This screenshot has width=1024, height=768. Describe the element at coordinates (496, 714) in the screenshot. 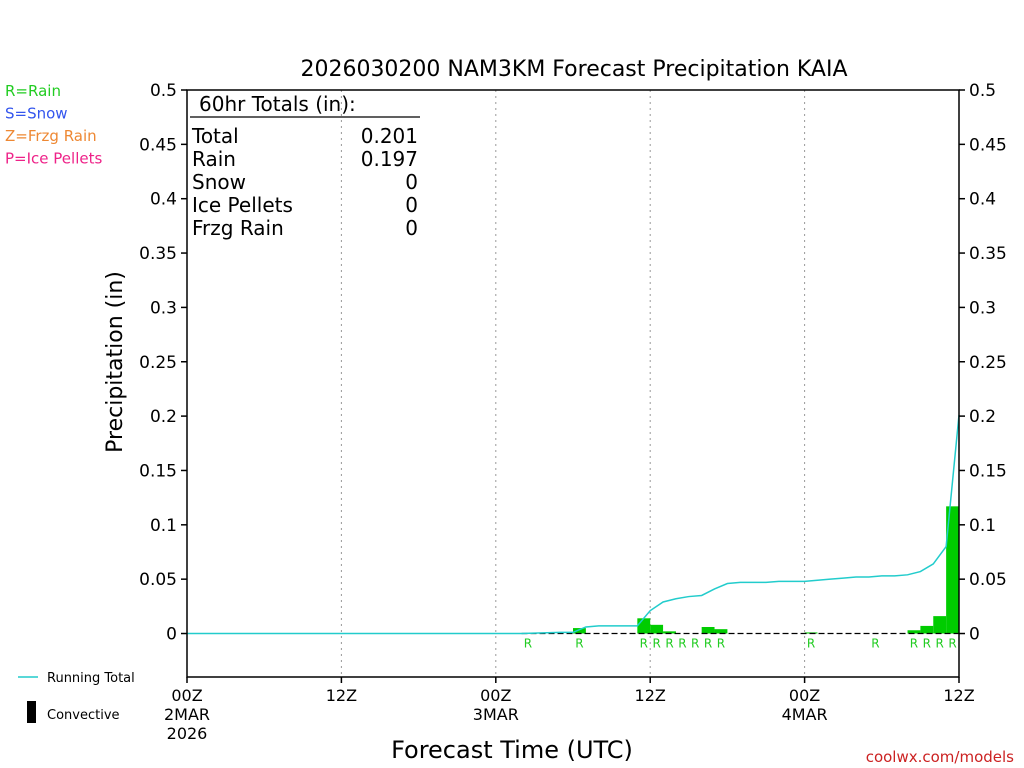

I see `x-tick-label: 3MAR` at that location.